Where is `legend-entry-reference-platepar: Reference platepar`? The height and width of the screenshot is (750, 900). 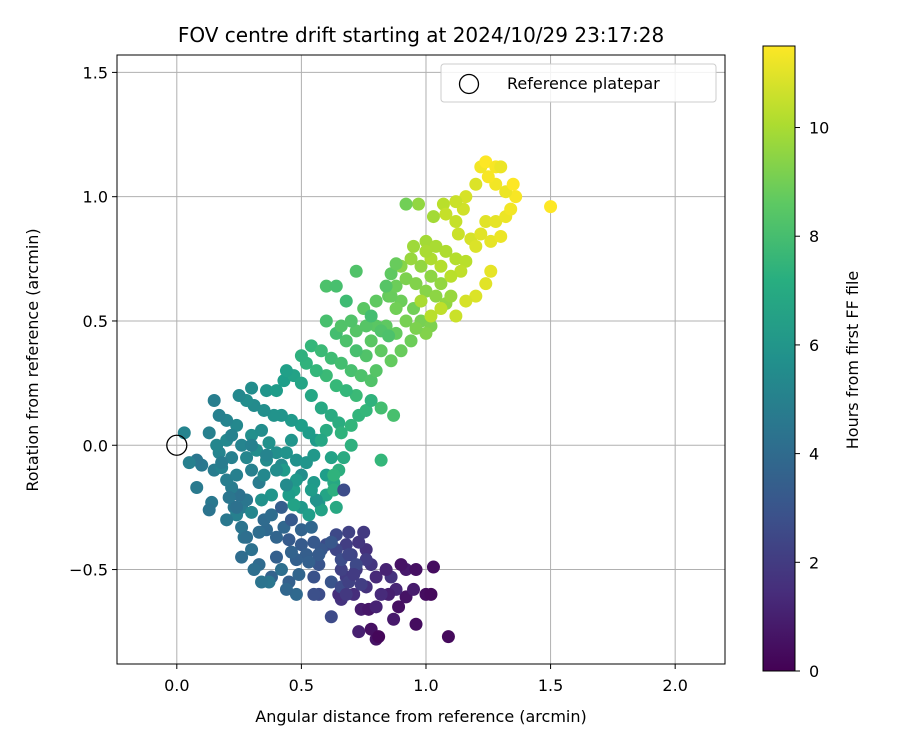
legend-entry-reference-platepar: Reference platepar is located at coordinates (583, 83).